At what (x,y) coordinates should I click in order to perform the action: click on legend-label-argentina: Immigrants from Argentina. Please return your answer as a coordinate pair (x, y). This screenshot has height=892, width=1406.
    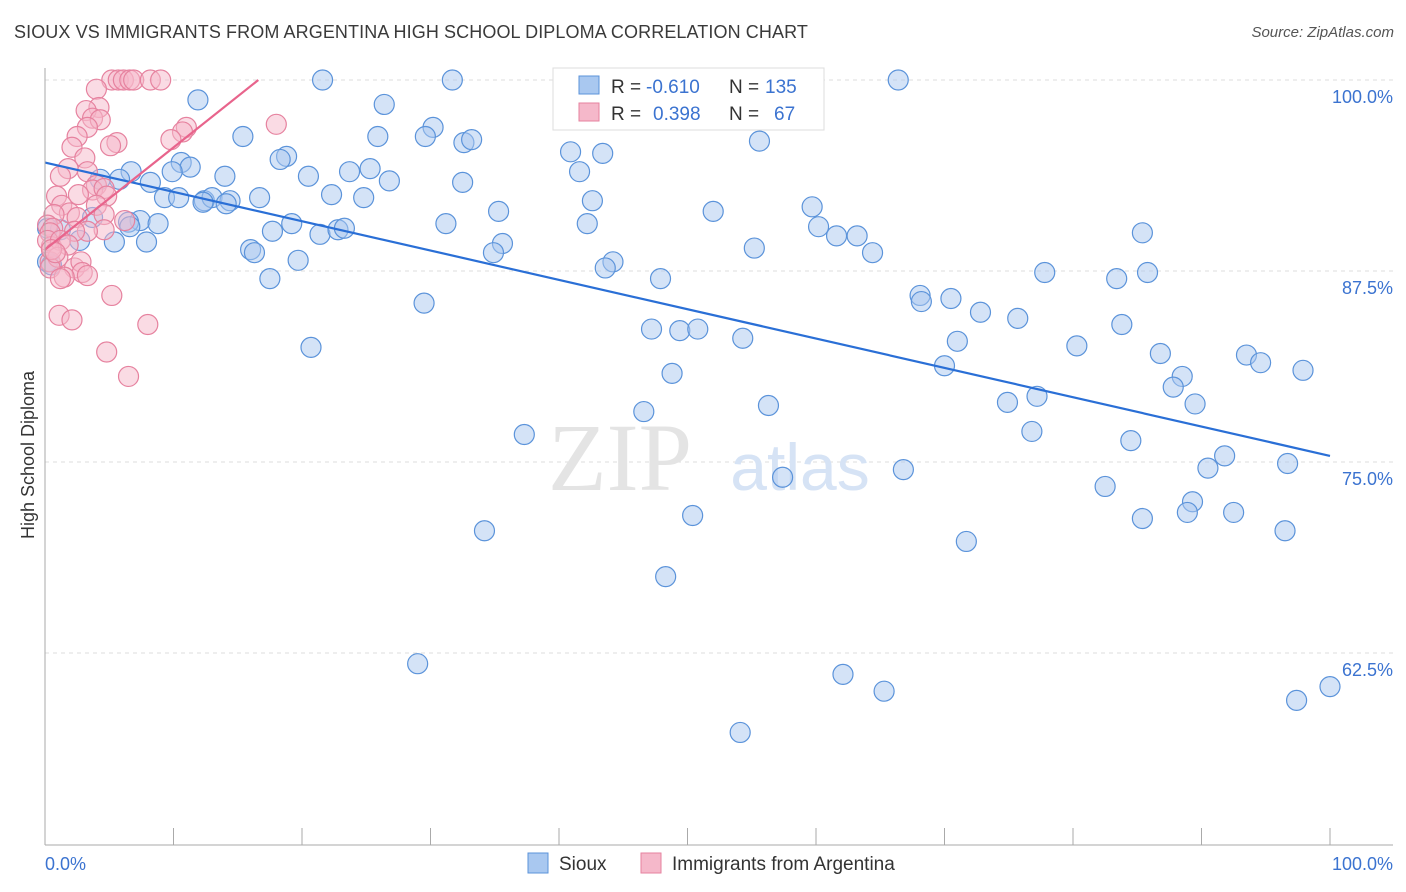
    Looking at the image, I should click on (783, 864).